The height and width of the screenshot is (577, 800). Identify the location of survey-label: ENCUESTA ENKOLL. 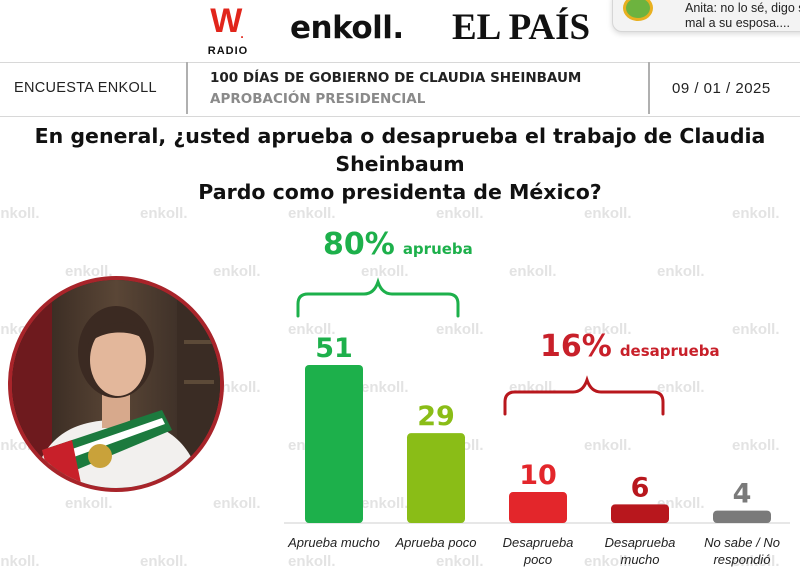
(85, 88).